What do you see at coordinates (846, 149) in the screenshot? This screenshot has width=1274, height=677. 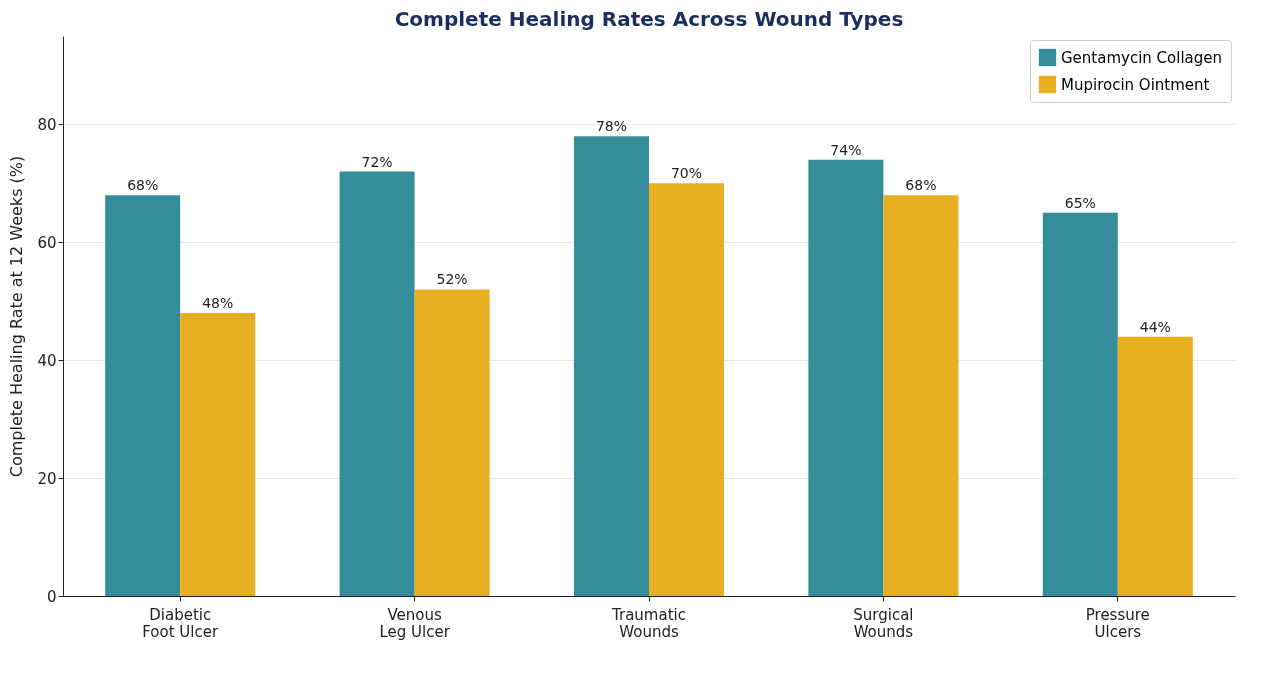 I see `data-label: 74%` at bounding box center [846, 149].